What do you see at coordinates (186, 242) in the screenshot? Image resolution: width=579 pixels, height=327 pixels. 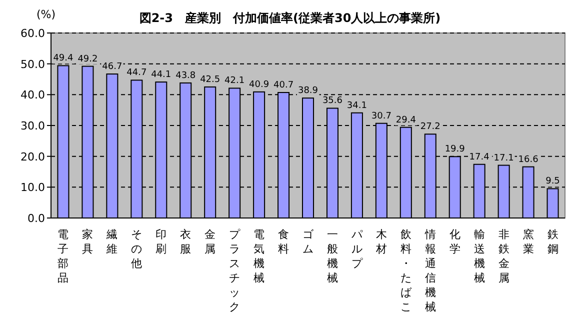 I see `x-tick-label: 衣服` at bounding box center [186, 242].